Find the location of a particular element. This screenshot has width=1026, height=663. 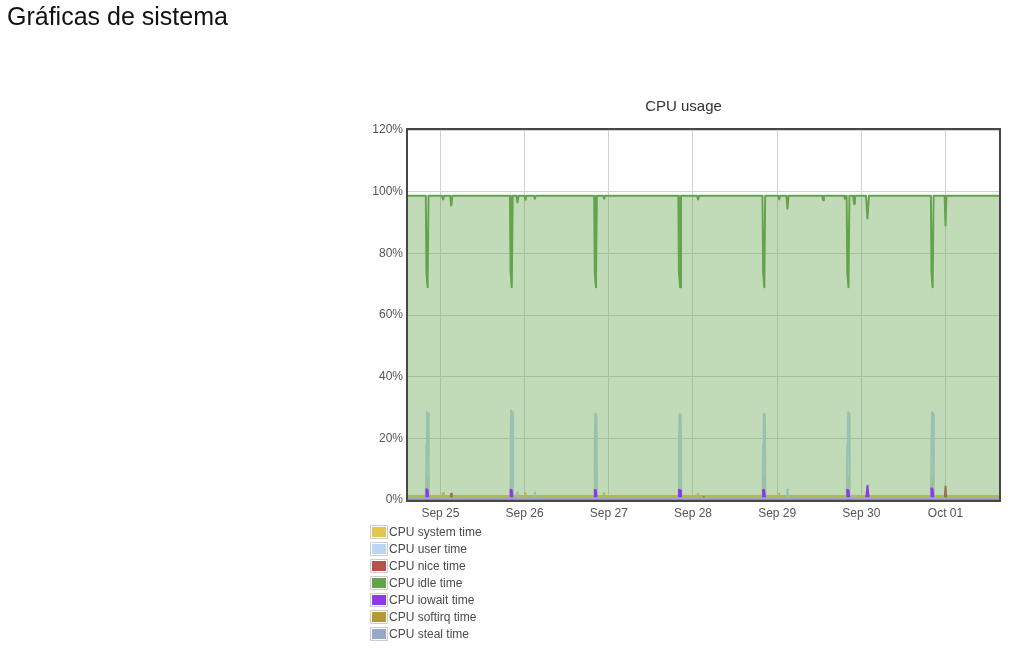

x-tick-label: Sep 26 is located at coordinates (524, 512).